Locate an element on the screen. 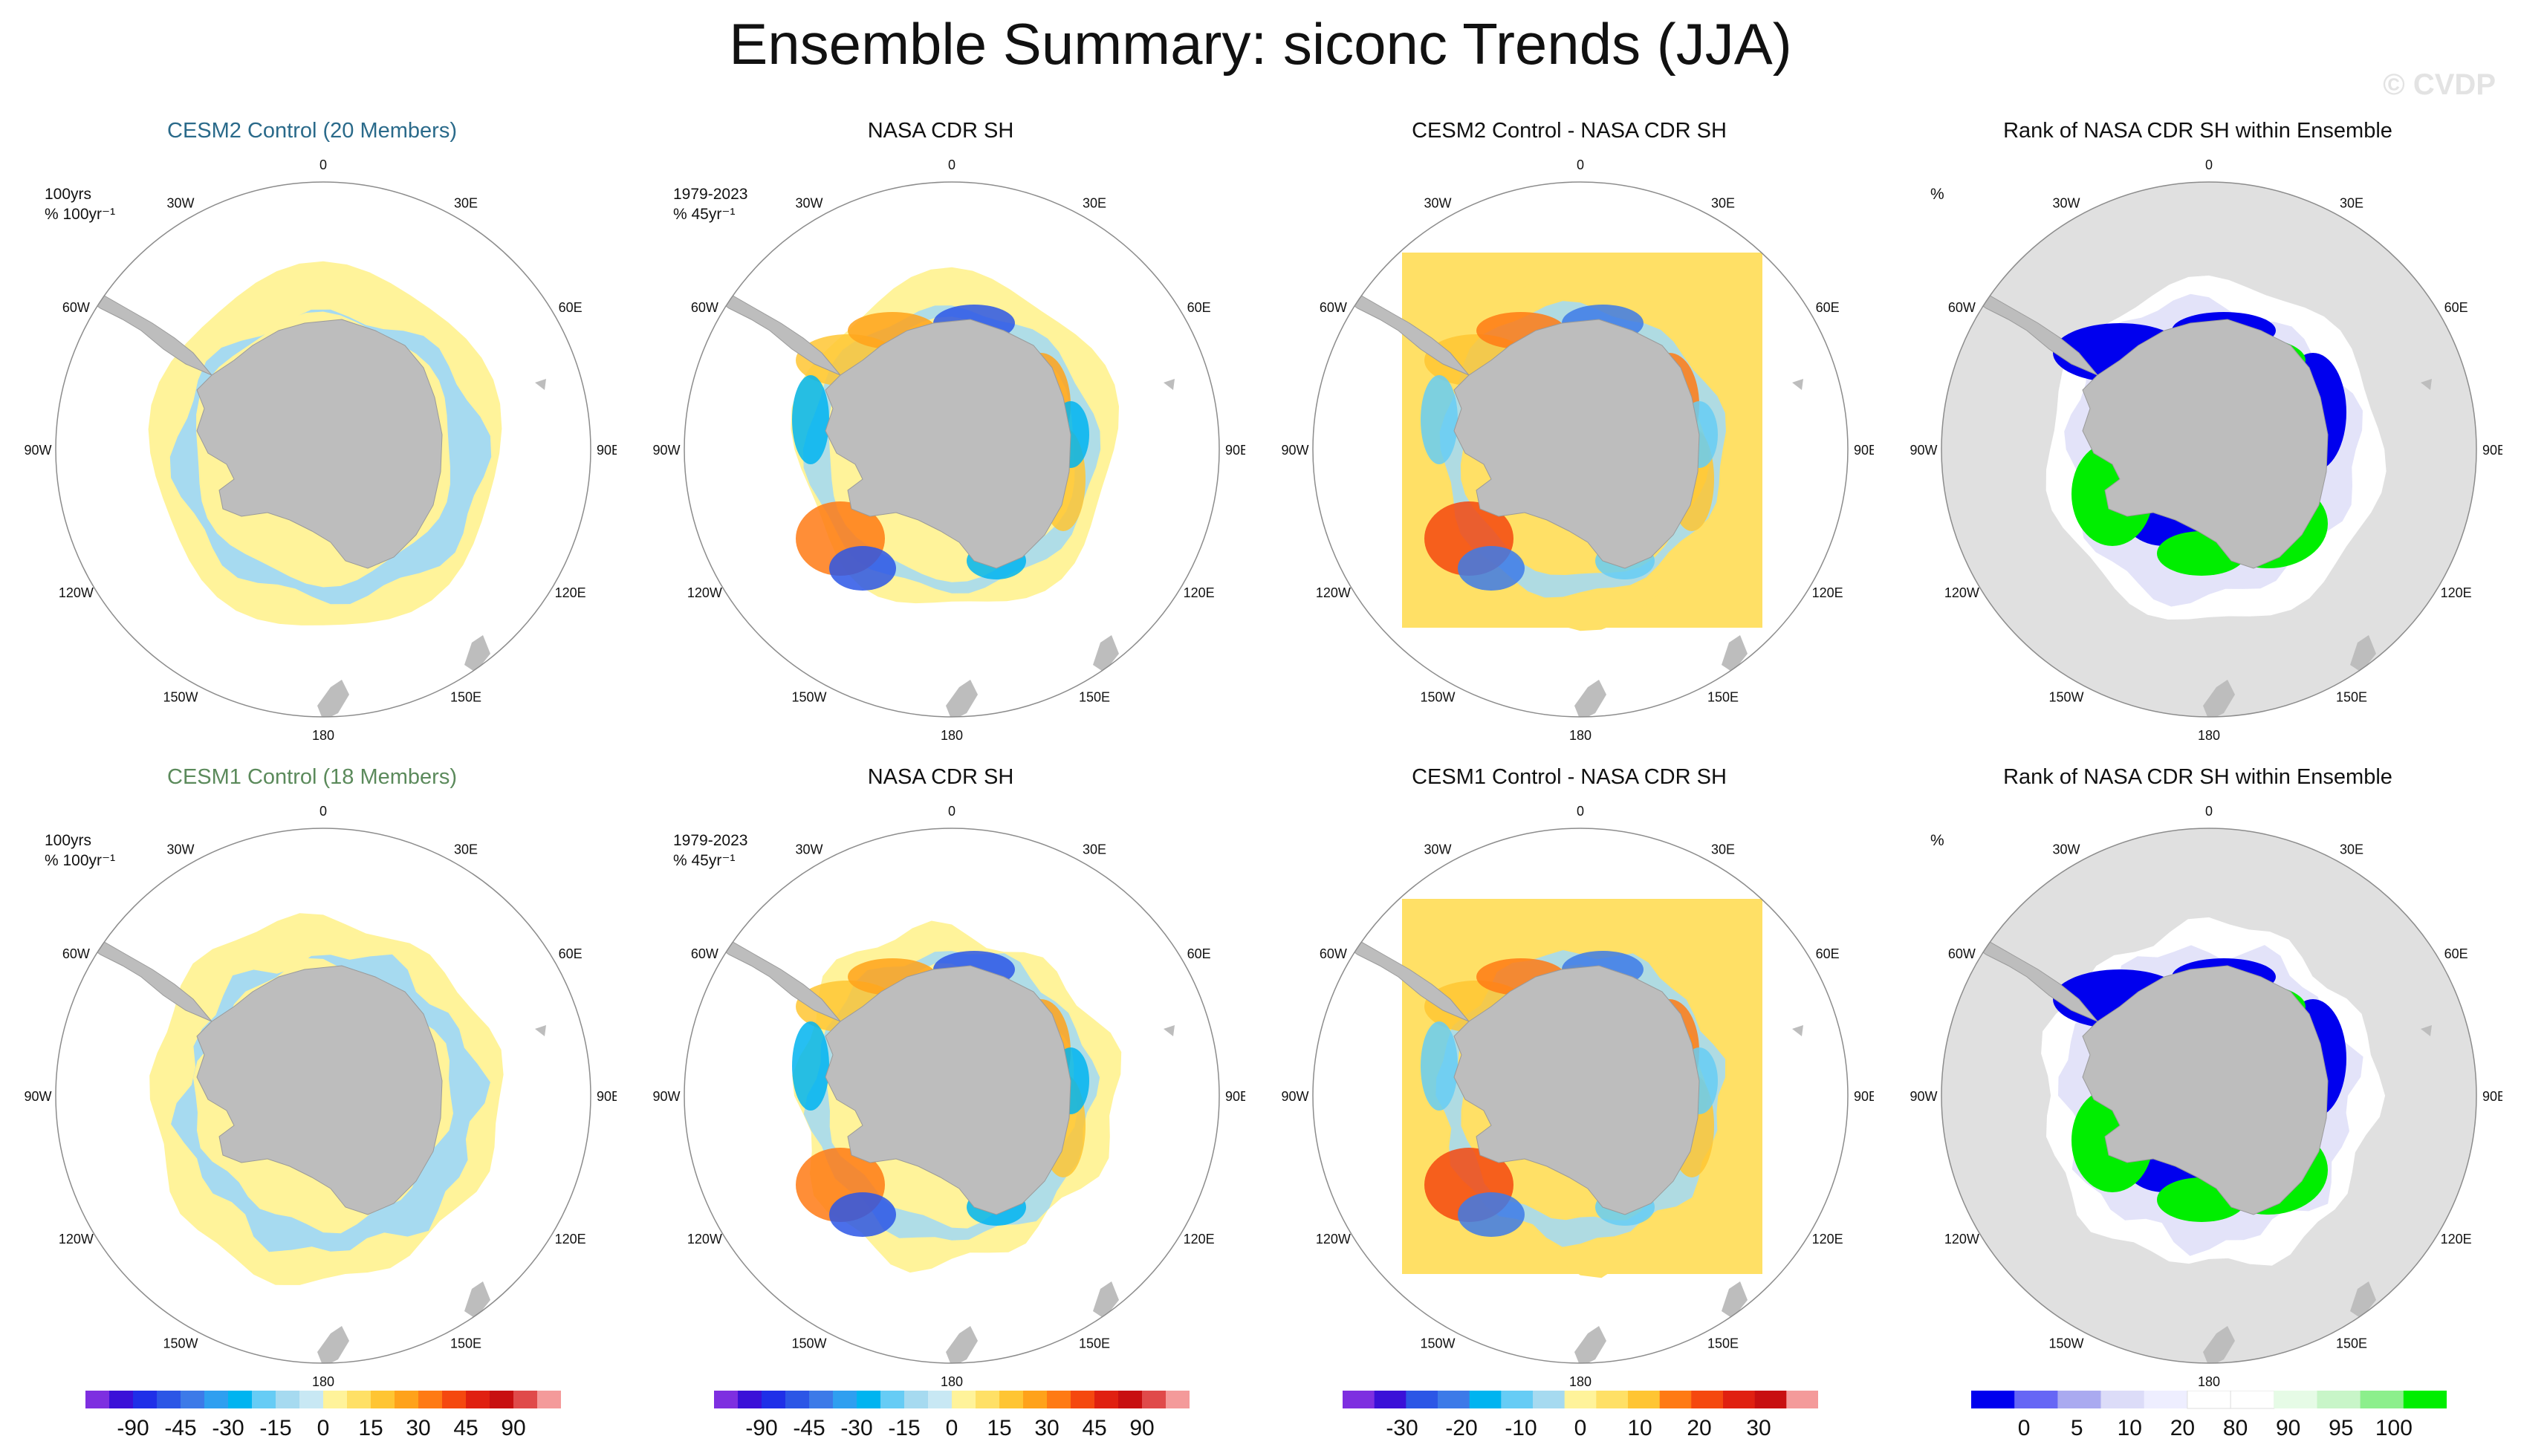  lon-label: 0 is located at coordinates (951, 811).